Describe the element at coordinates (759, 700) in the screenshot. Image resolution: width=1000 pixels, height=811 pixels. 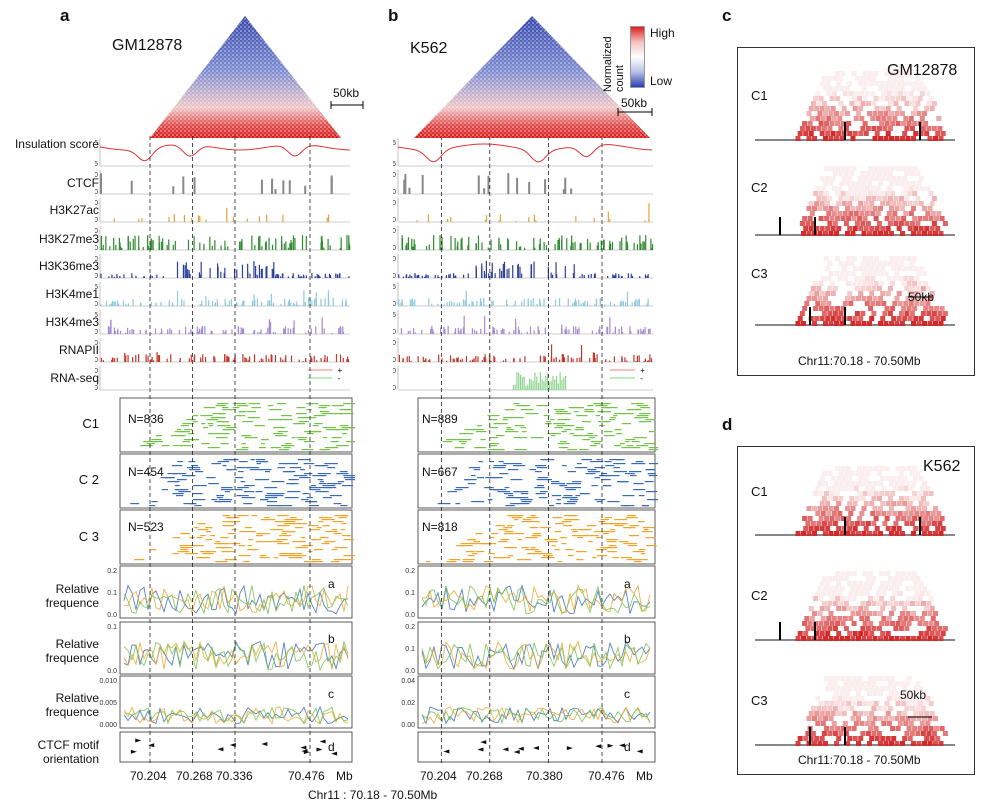
I see `cluster-label-d3: C3` at that location.